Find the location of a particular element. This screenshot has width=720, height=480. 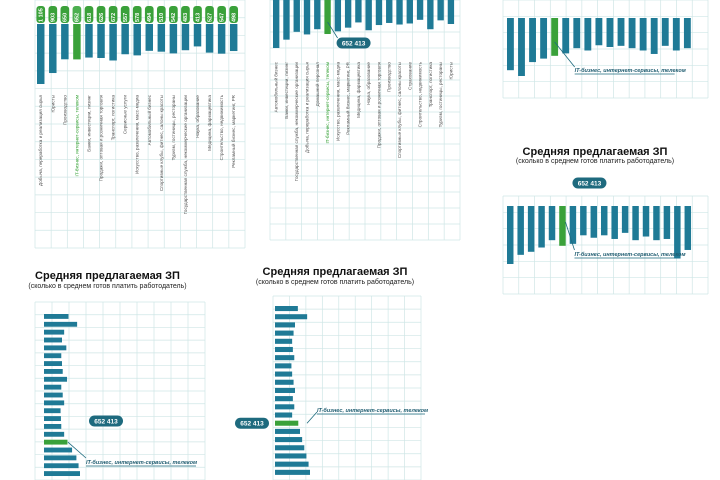

panel-f-callout-value: 652 413 is located at coordinates (252, 424).